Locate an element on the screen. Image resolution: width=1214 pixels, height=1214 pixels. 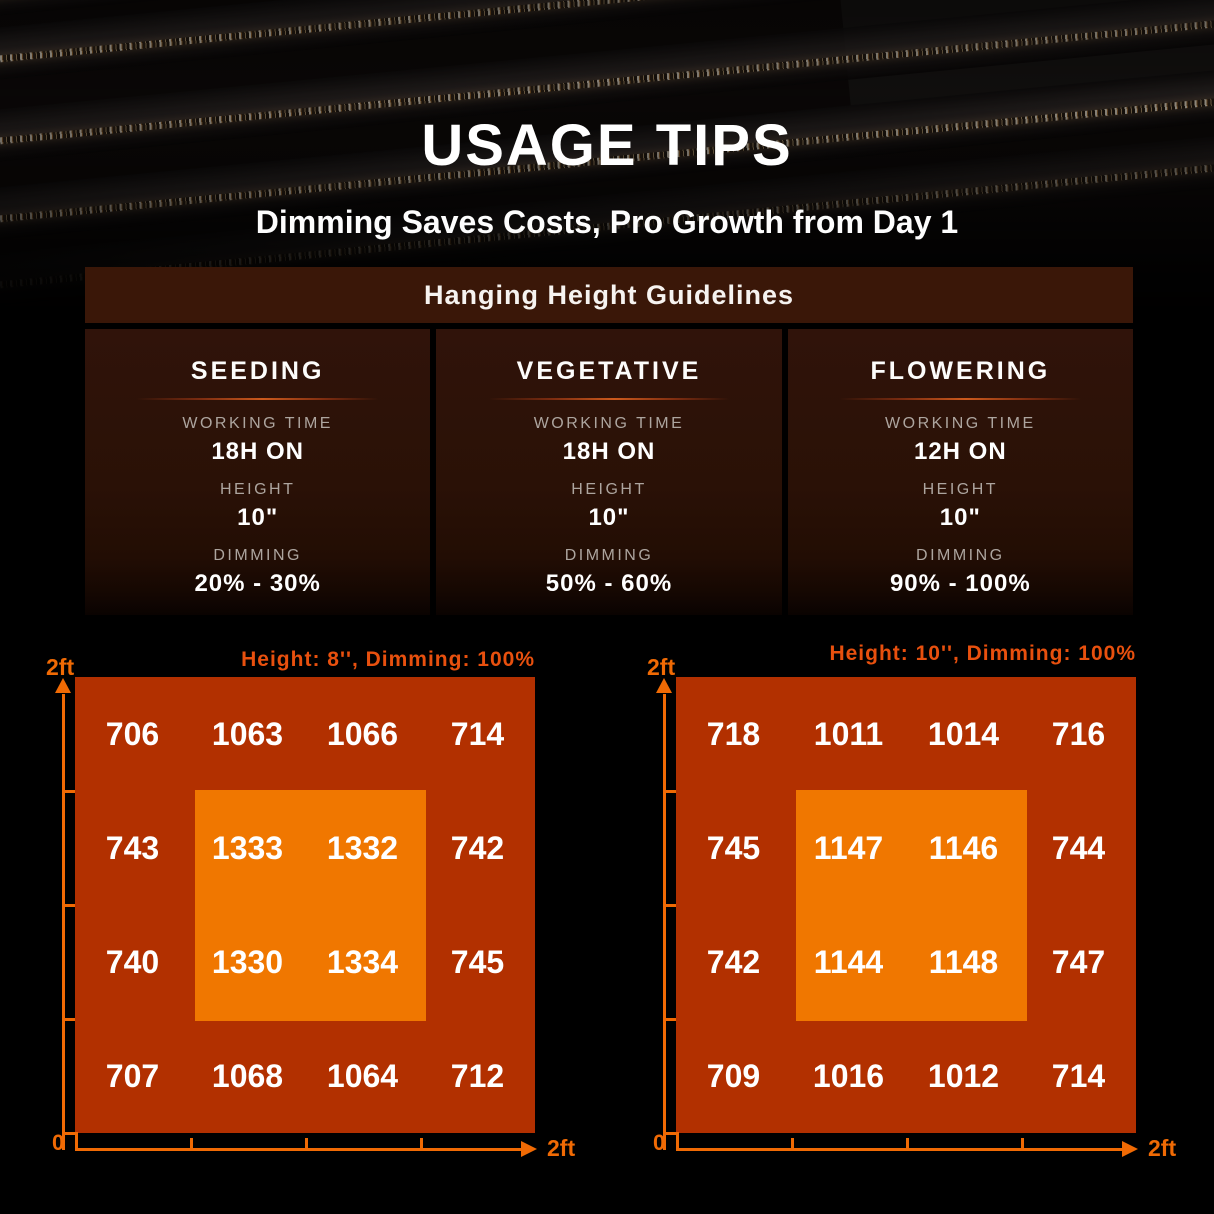
map-title: Height: 8'', Dimming: 100% is located at coordinates (388, 659).